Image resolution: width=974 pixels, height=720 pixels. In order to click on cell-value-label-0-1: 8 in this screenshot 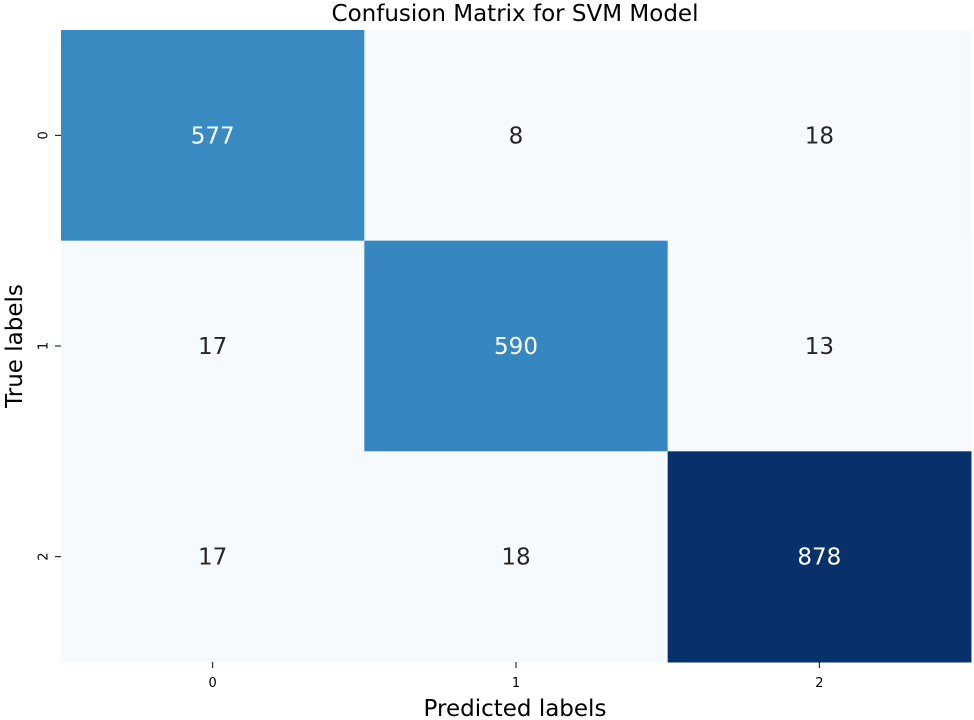, I will do `click(516, 136)`.